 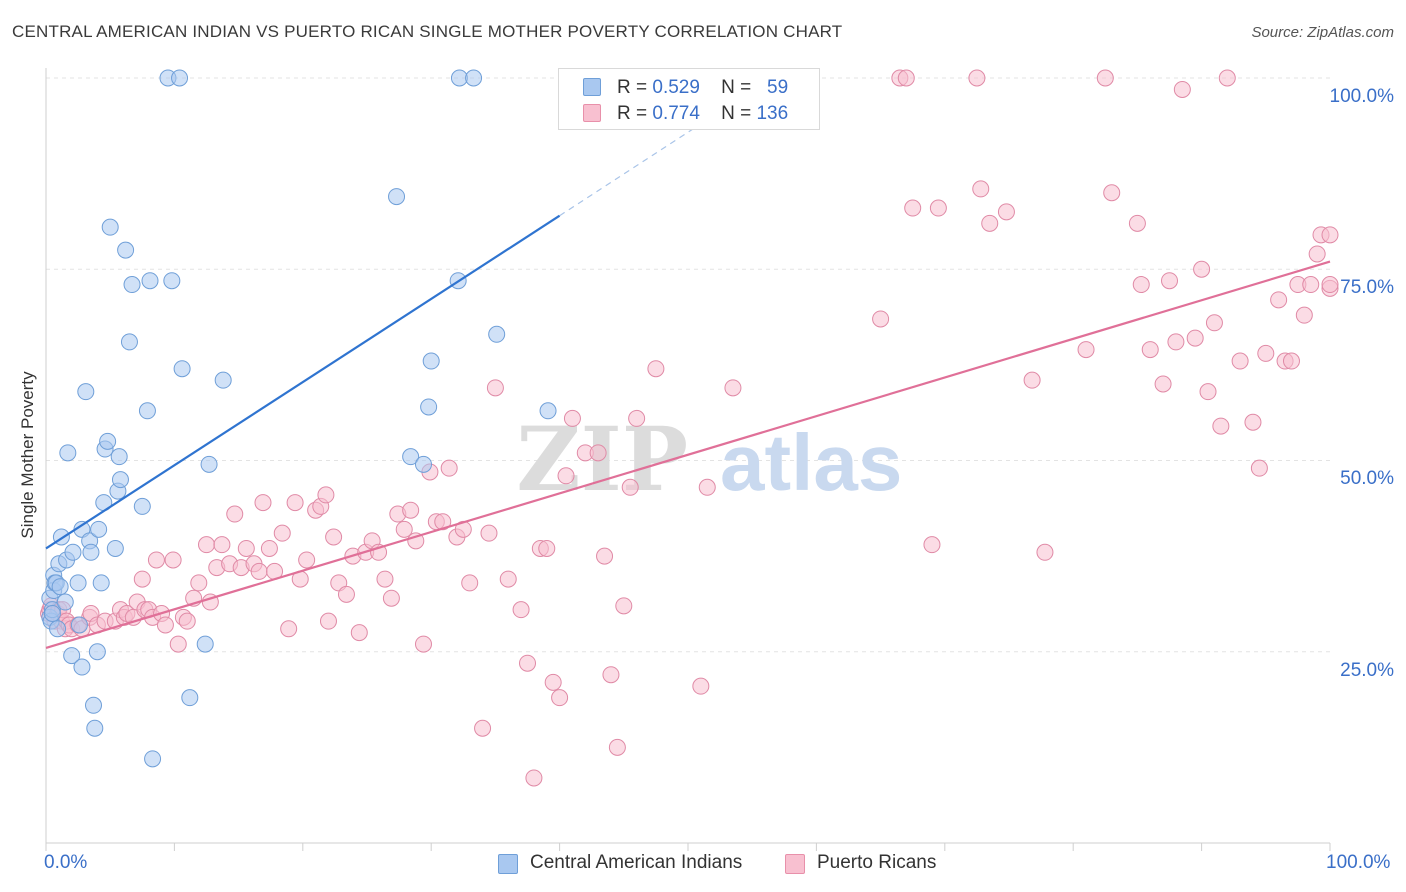 I want to click on y-tick-label-75: 75.0%, so click(x=1367, y=287).